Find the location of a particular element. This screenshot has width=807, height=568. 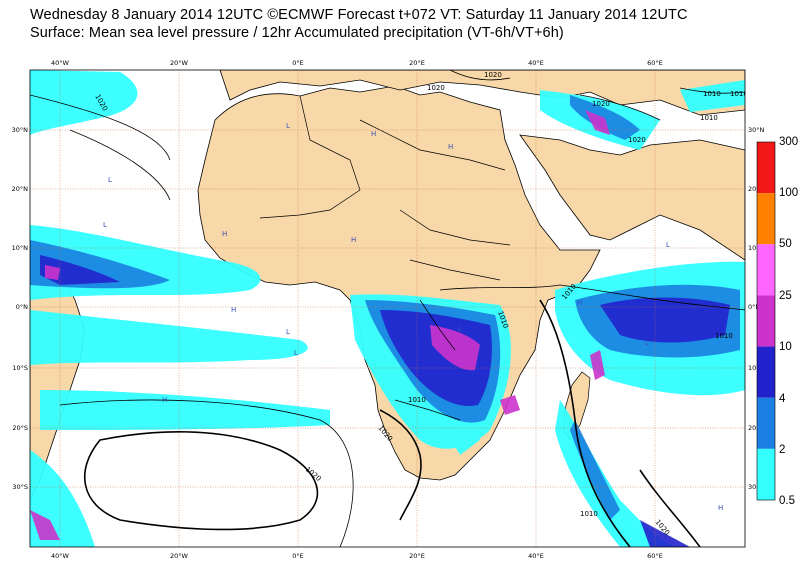

colorbar-frame is located at coordinates (766, 321).